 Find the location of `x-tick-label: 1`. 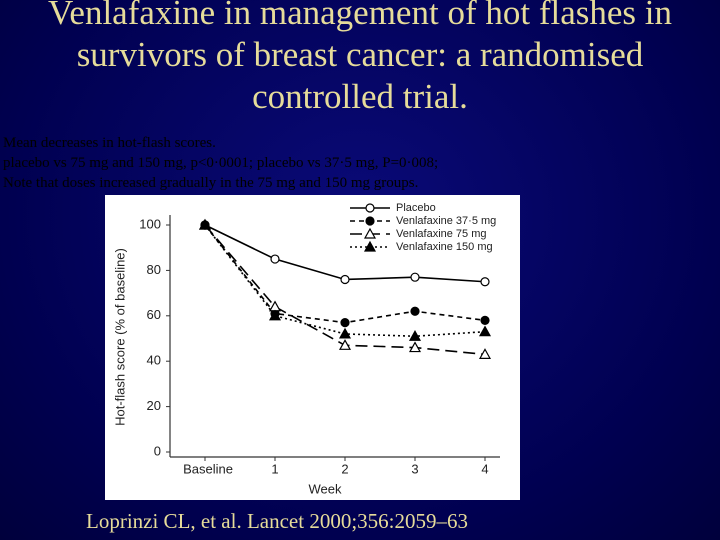

x-tick-label: 1 is located at coordinates (274, 468).